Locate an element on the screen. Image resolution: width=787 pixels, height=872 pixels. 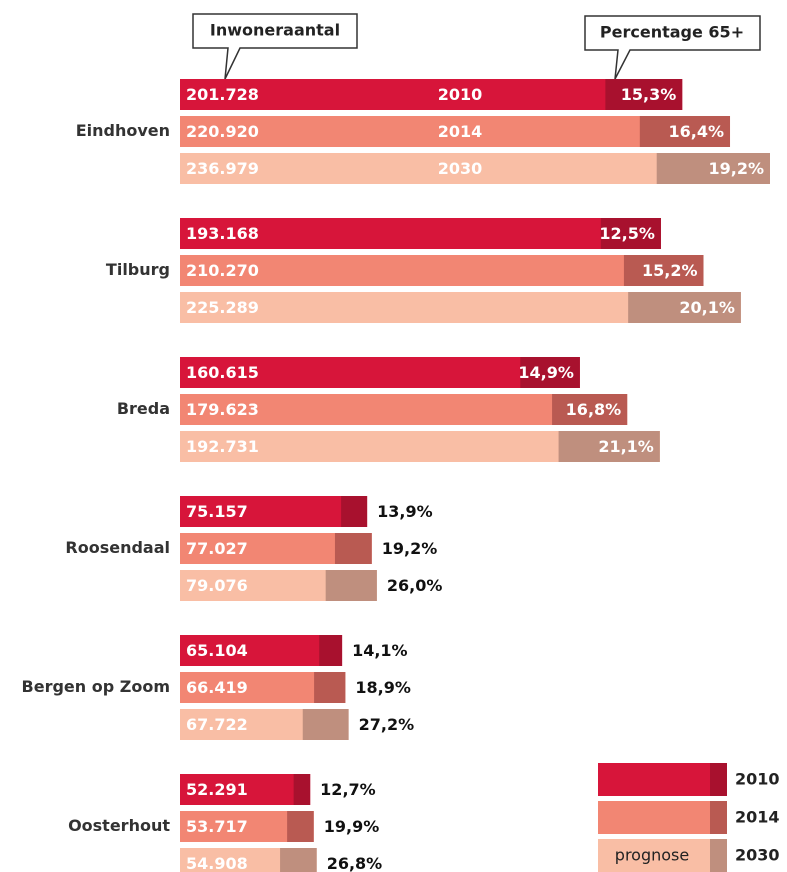
category-label: Tilburg is located at coordinates (138, 269).